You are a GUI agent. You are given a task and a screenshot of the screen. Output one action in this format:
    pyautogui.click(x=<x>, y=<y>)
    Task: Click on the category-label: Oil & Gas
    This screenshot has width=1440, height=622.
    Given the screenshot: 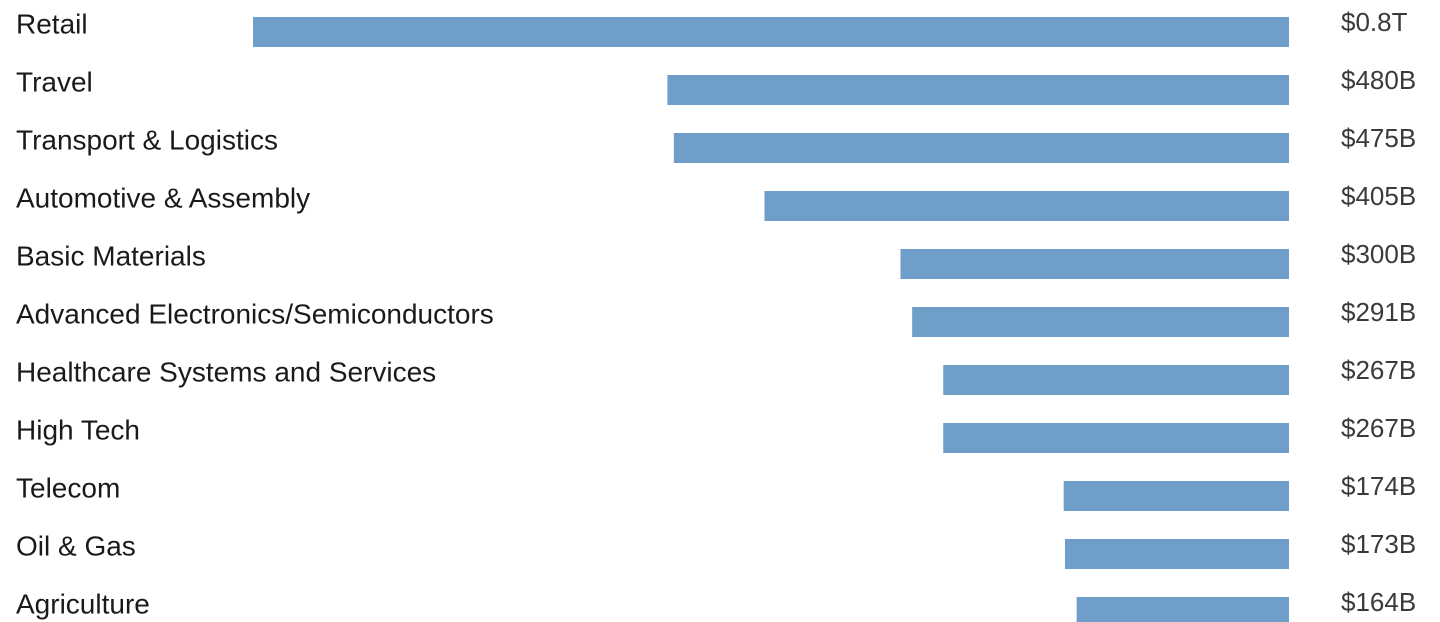 What is the action you would take?
    pyautogui.click(x=76, y=545)
    